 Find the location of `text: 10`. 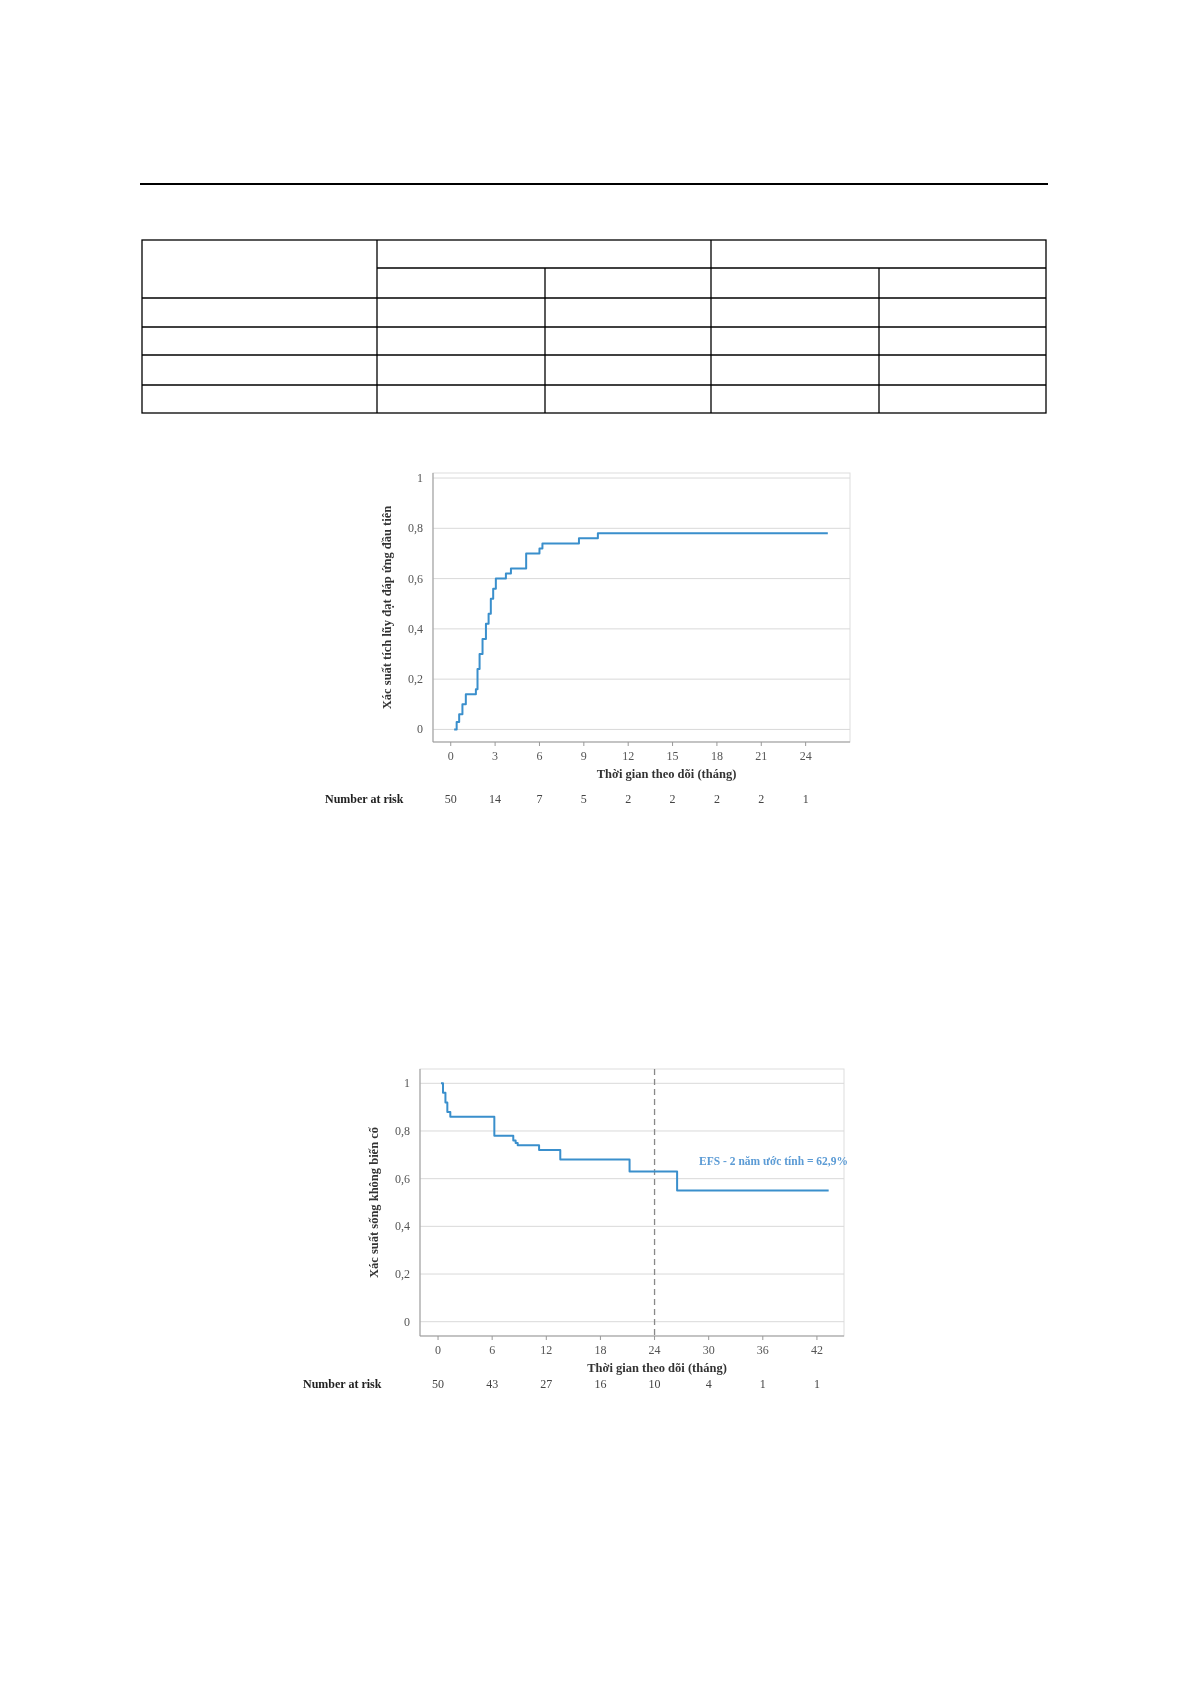

text: 10 is located at coordinates (654, 1384).